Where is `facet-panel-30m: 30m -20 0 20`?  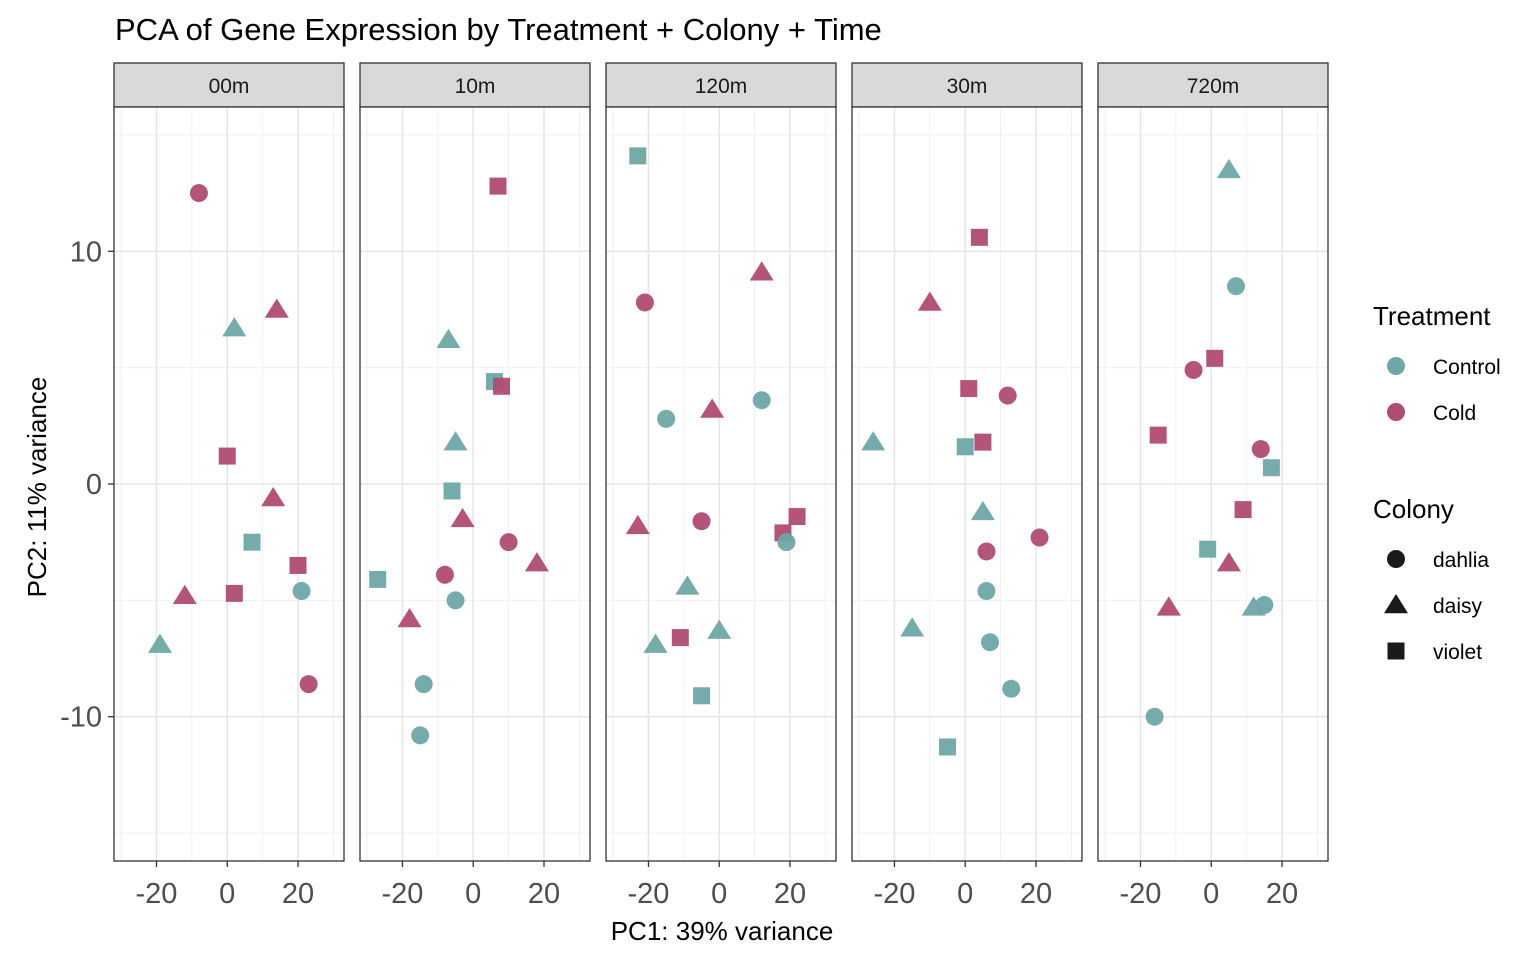
facet-panel-30m: 30m -20 0 20 is located at coordinates (967, 486).